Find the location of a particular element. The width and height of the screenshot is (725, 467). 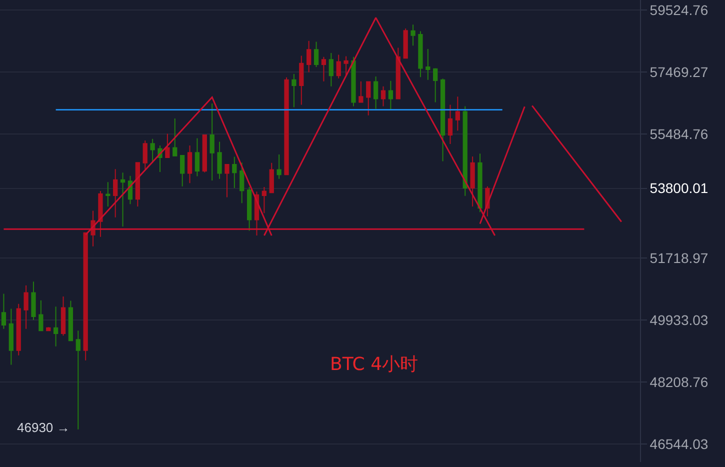

annotation: 46930 → is located at coordinates (43, 427).